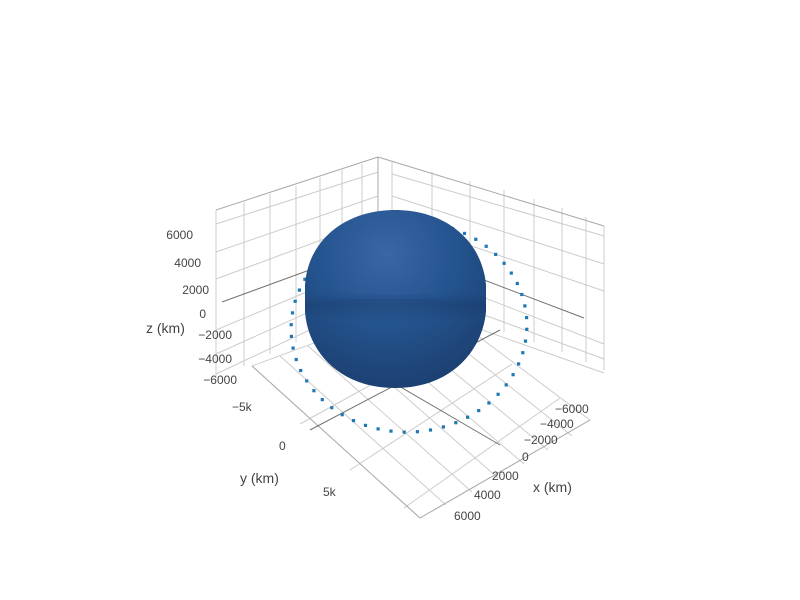 The width and height of the screenshot is (800, 600). I want to click on x-tick: −2000, so click(541, 440).